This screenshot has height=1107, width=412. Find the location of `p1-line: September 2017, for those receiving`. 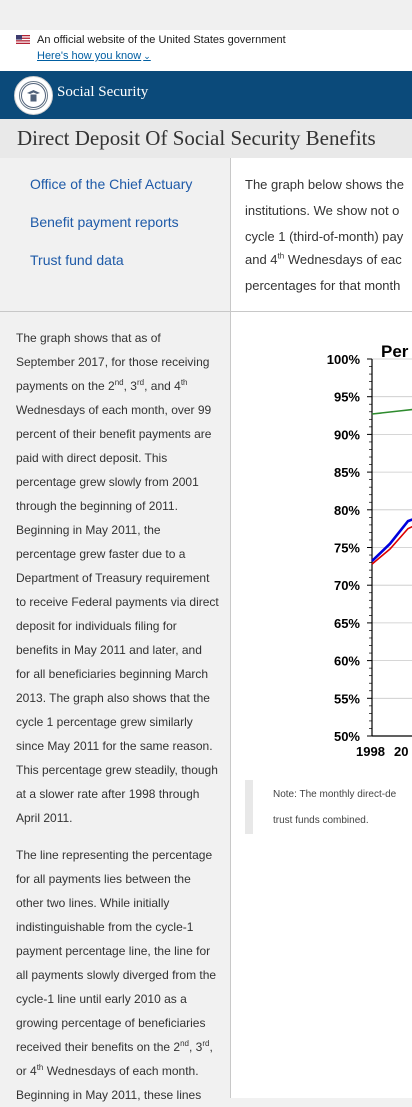

p1-line: September 2017, for those receiving is located at coordinates (113, 362).